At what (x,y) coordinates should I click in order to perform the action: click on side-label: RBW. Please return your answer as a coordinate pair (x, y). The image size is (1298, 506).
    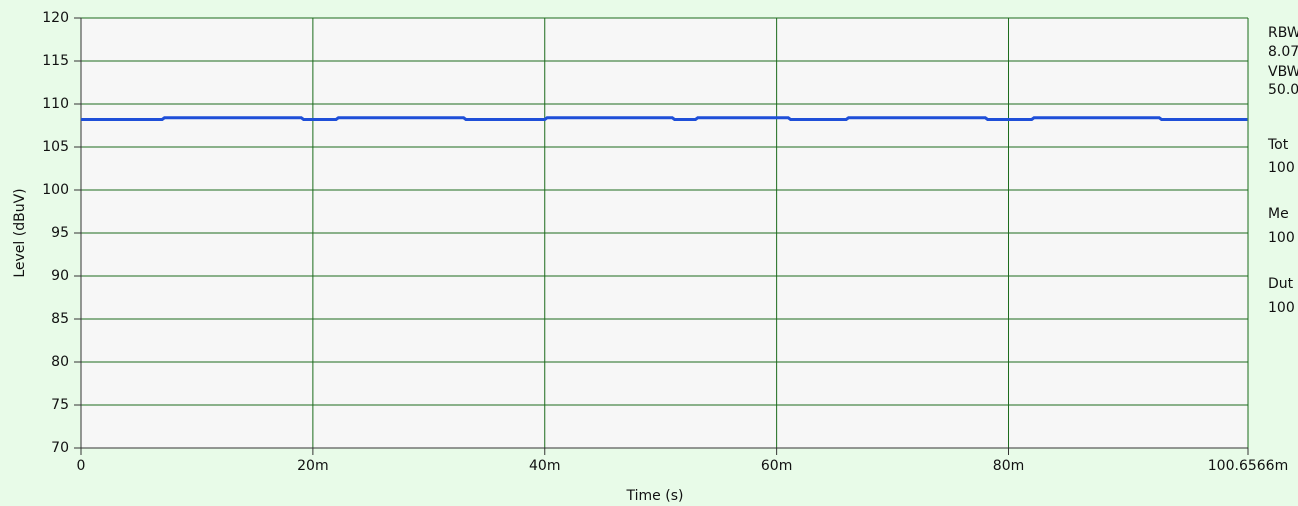
    Looking at the image, I should click on (1283, 33).